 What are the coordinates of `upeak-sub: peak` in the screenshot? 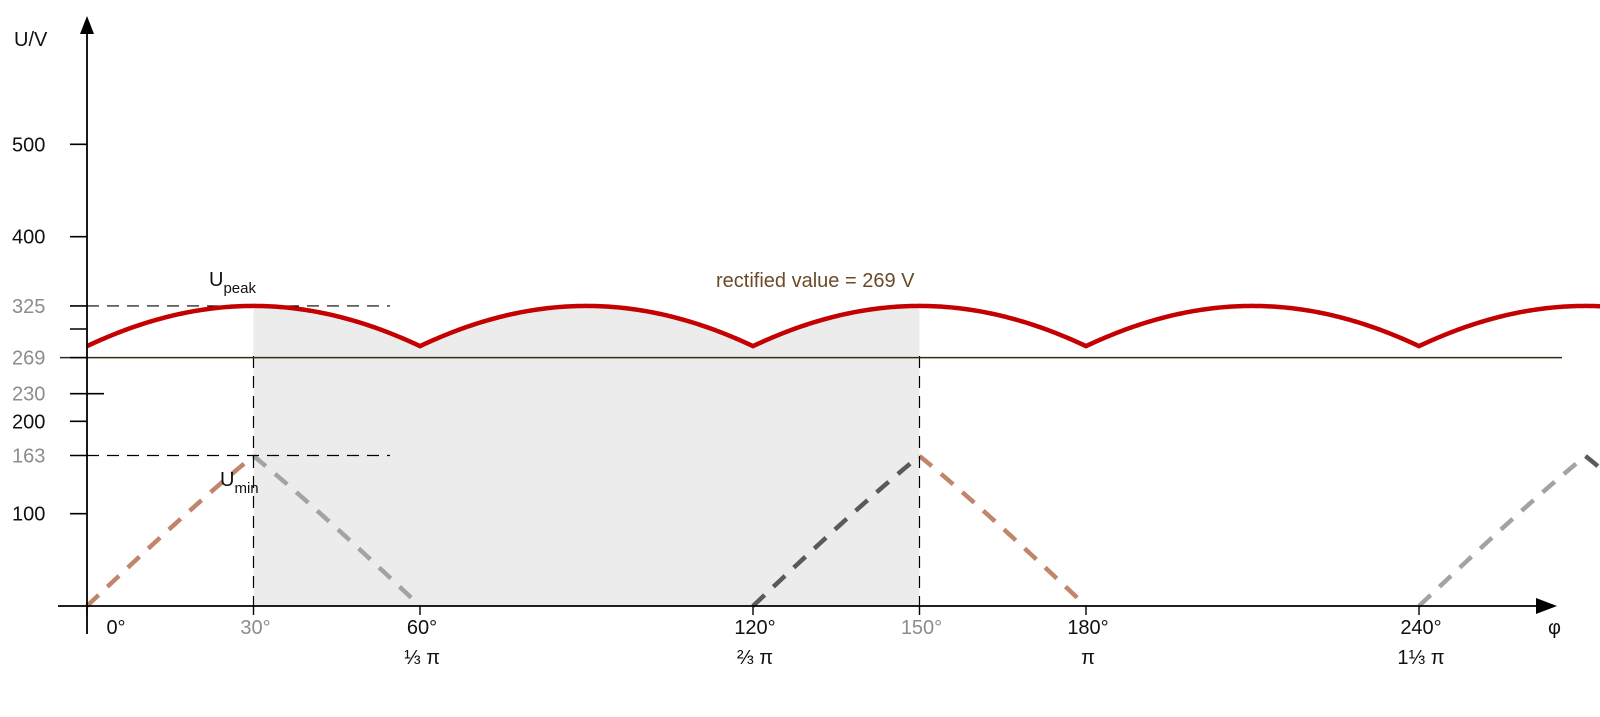 It's located at (239, 288).